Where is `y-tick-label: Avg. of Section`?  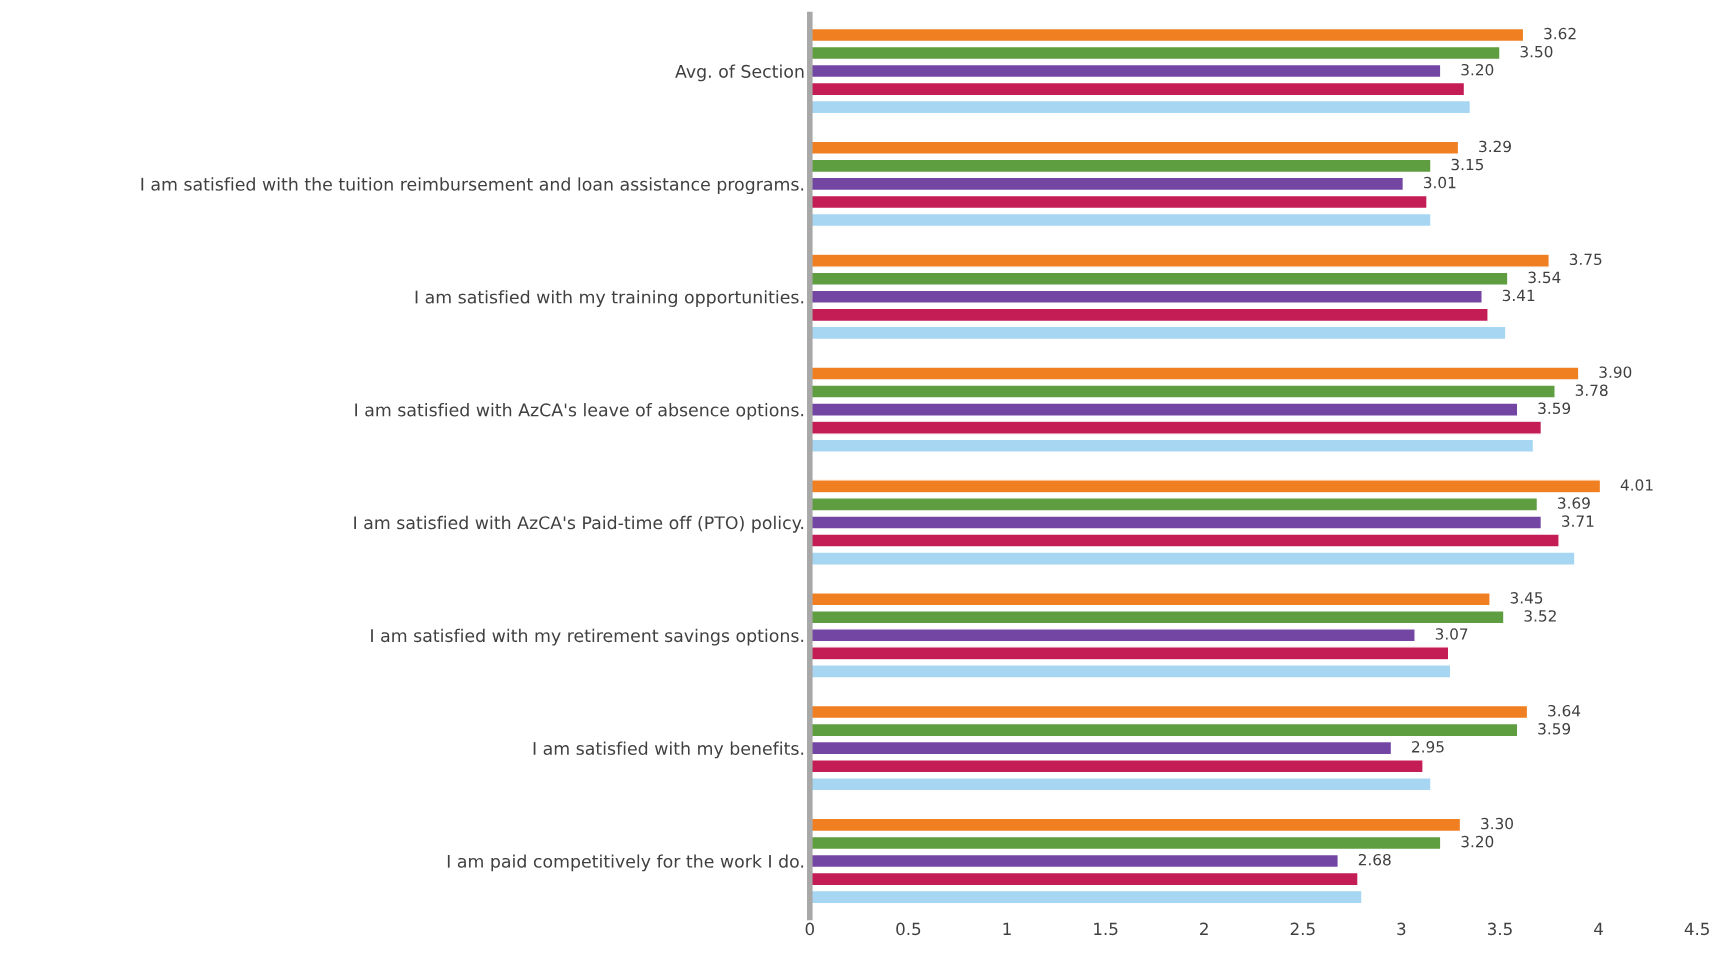 y-tick-label: Avg. of Section is located at coordinates (739, 73).